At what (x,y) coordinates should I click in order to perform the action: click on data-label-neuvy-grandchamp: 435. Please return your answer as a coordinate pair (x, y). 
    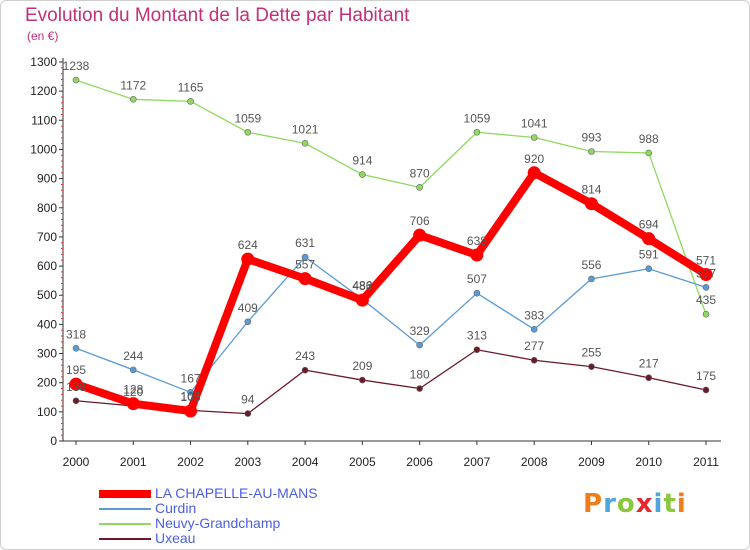
    Looking at the image, I should click on (706, 300).